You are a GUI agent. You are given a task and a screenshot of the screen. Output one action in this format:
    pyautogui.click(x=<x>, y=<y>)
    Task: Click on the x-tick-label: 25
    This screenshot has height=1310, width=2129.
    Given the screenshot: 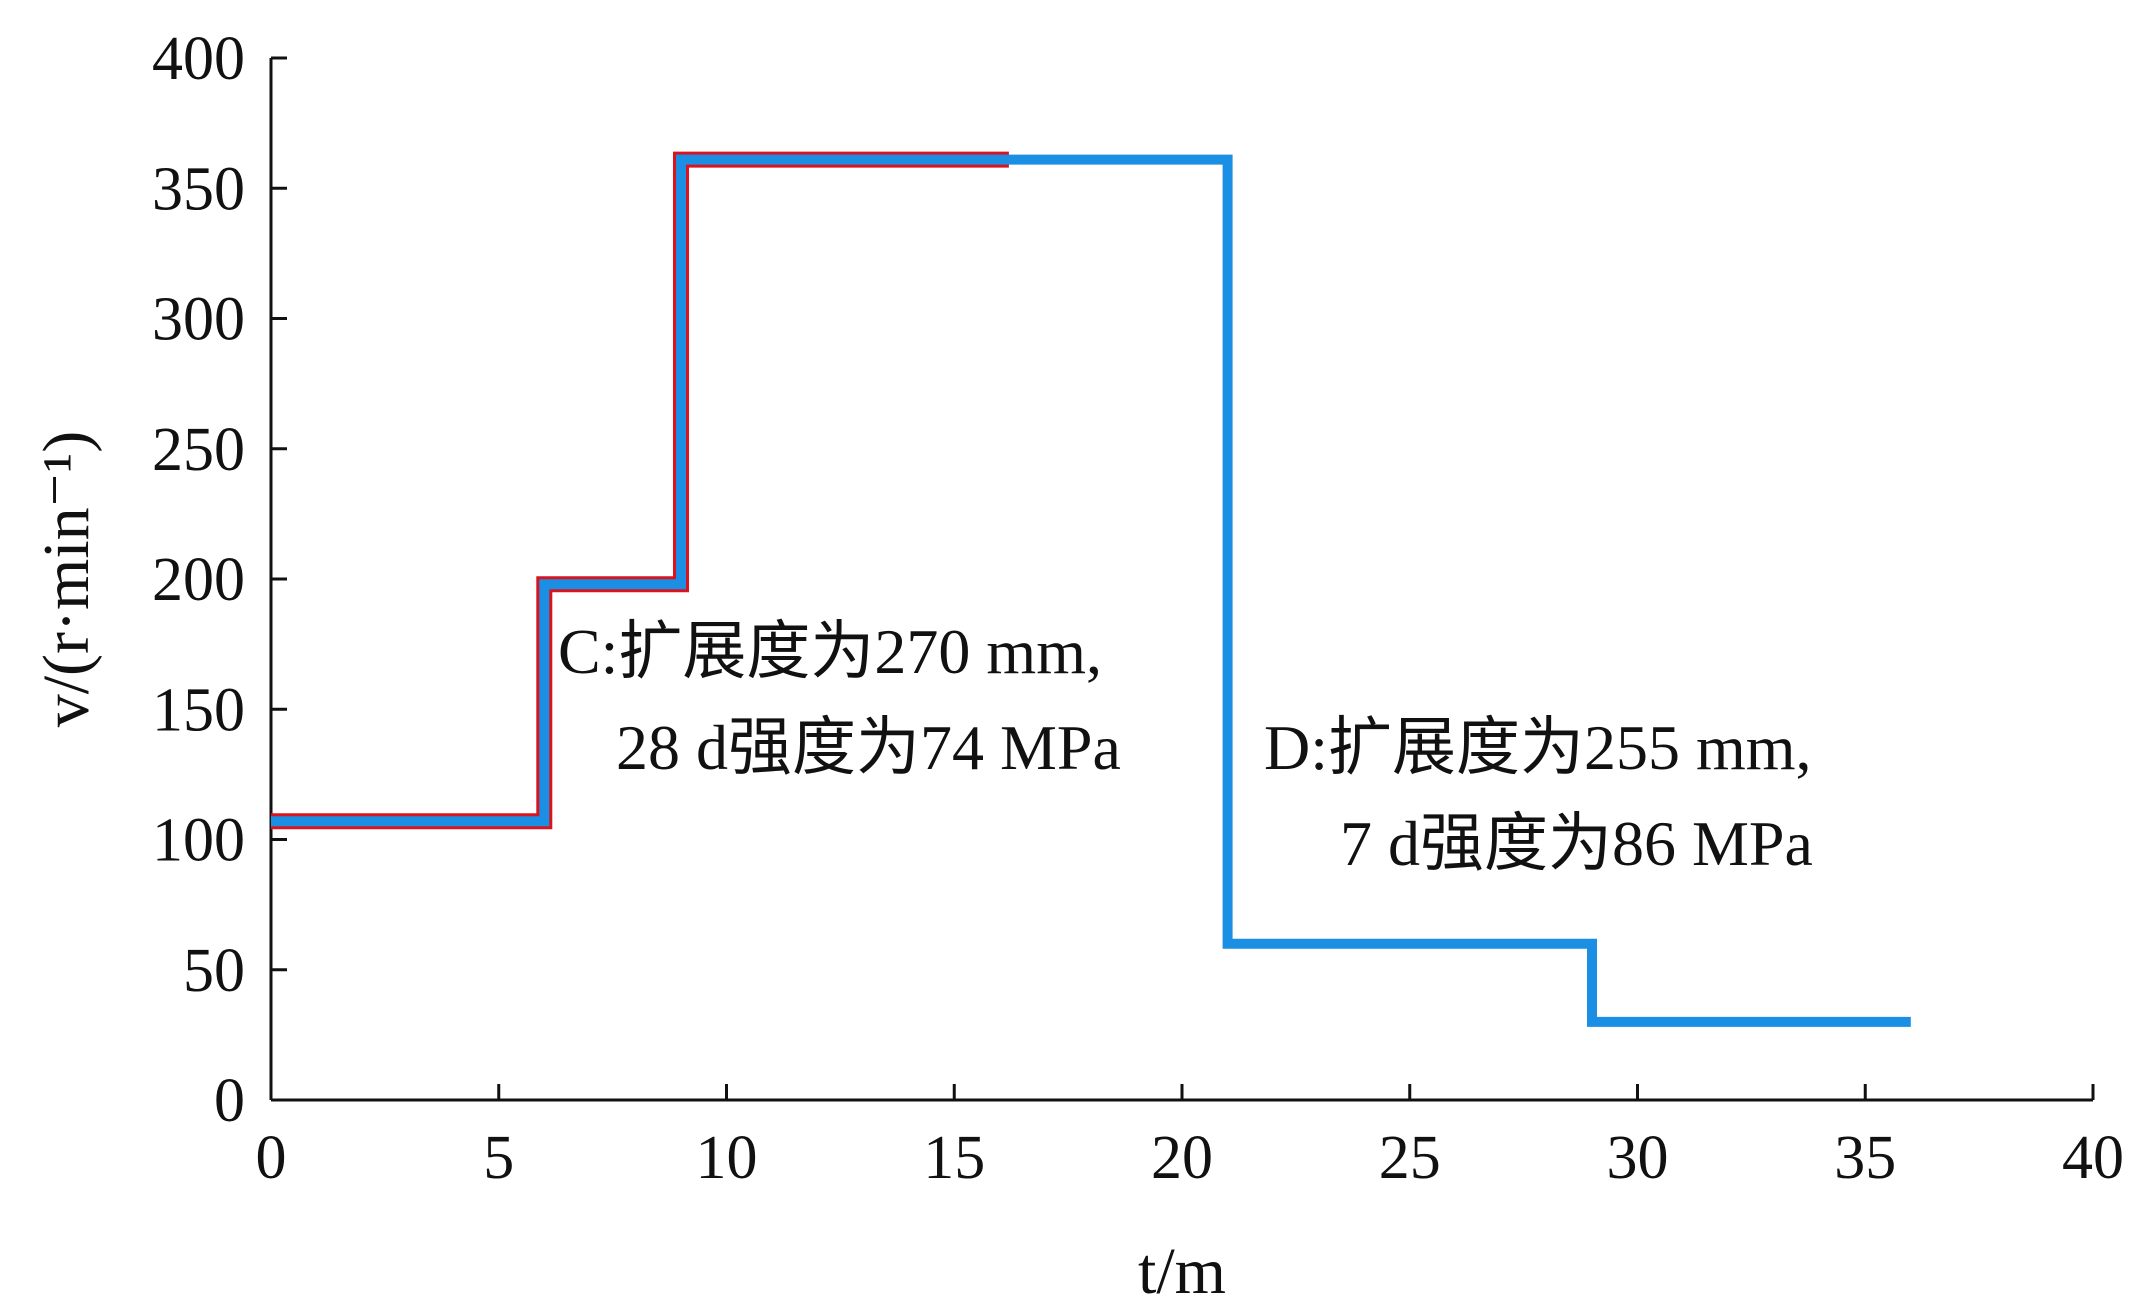 What is the action you would take?
    pyautogui.click(x=1410, y=1158)
    